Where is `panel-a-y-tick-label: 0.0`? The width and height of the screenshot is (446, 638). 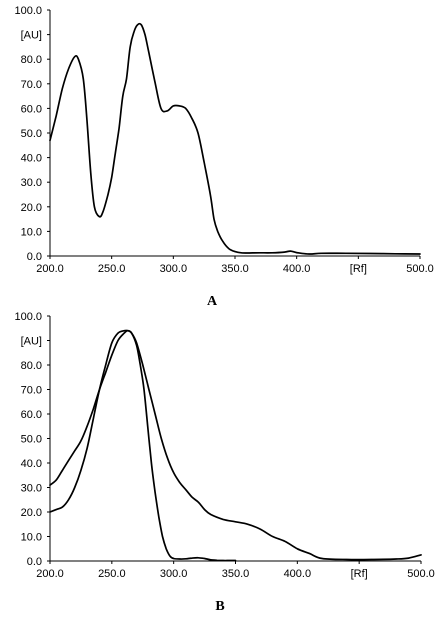
panel-a-y-tick-label: 0.0 is located at coordinates (34, 257).